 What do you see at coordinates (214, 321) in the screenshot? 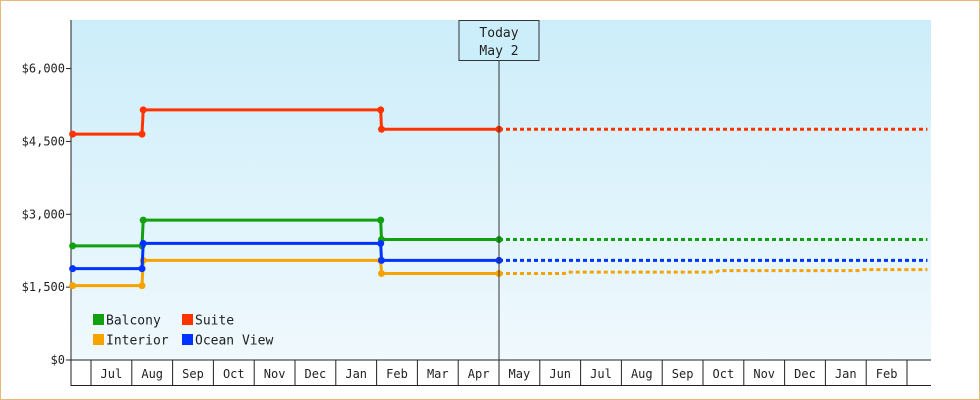
I see `legend-label: Suite` at bounding box center [214, 321].